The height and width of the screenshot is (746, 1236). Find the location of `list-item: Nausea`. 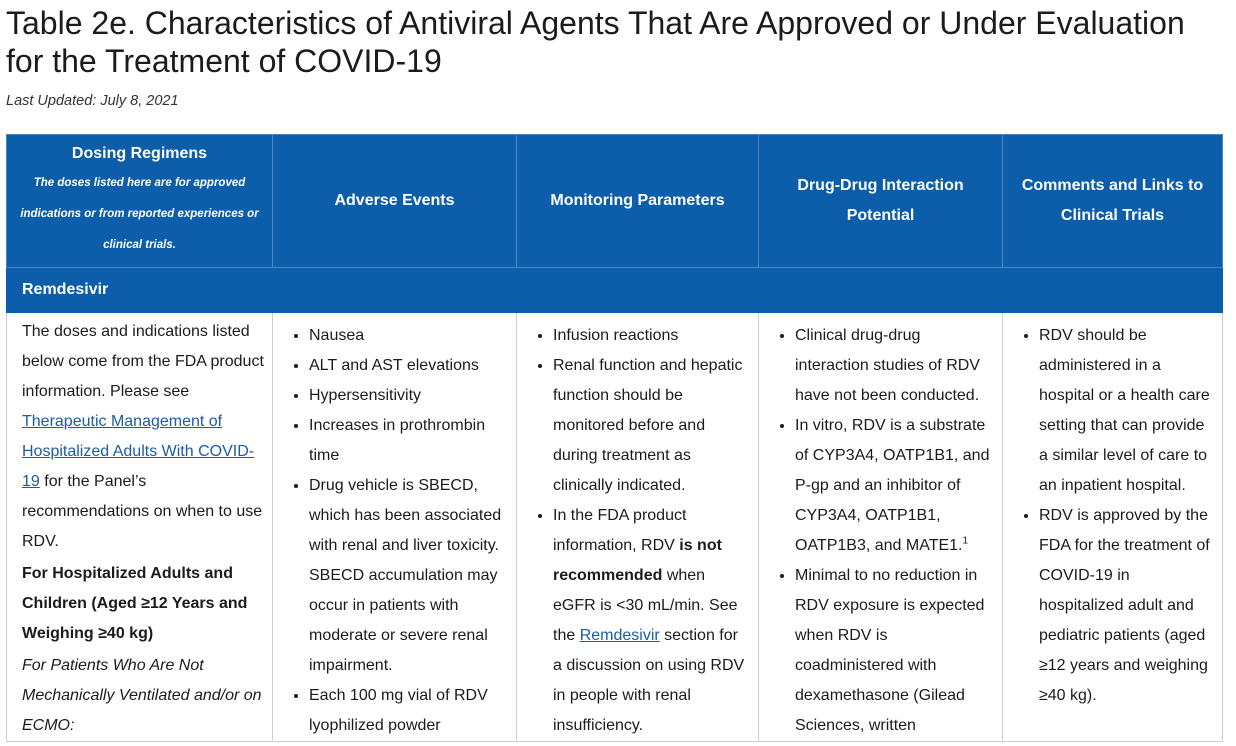

list-item: Nausea is located at coordinates (408, 336).